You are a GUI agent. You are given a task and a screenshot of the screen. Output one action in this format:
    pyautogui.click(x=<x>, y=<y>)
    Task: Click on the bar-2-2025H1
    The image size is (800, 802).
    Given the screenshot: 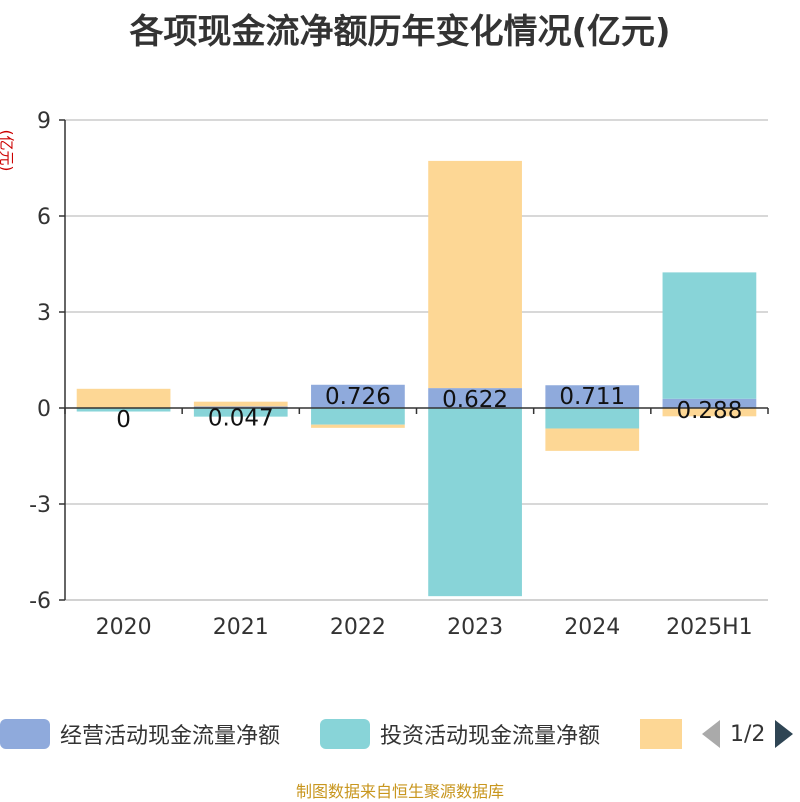 What is the action you would take?
    pyautogui.click(x=709, y=335)
    